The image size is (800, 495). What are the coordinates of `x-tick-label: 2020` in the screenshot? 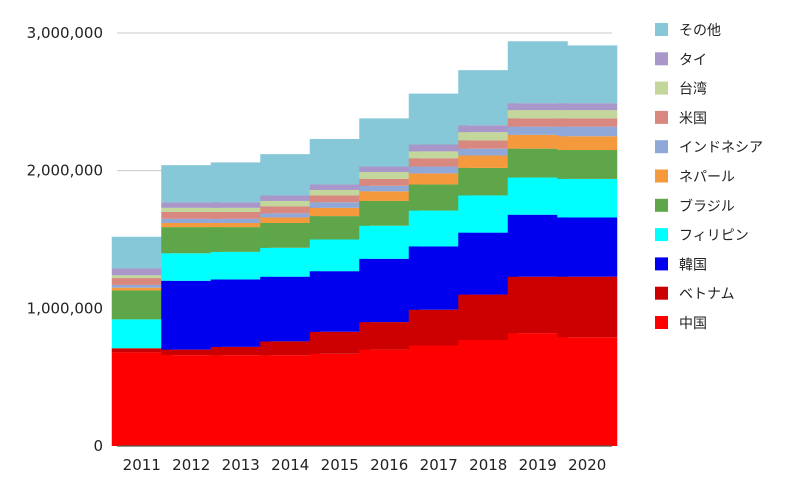 It's located at (587, 465).